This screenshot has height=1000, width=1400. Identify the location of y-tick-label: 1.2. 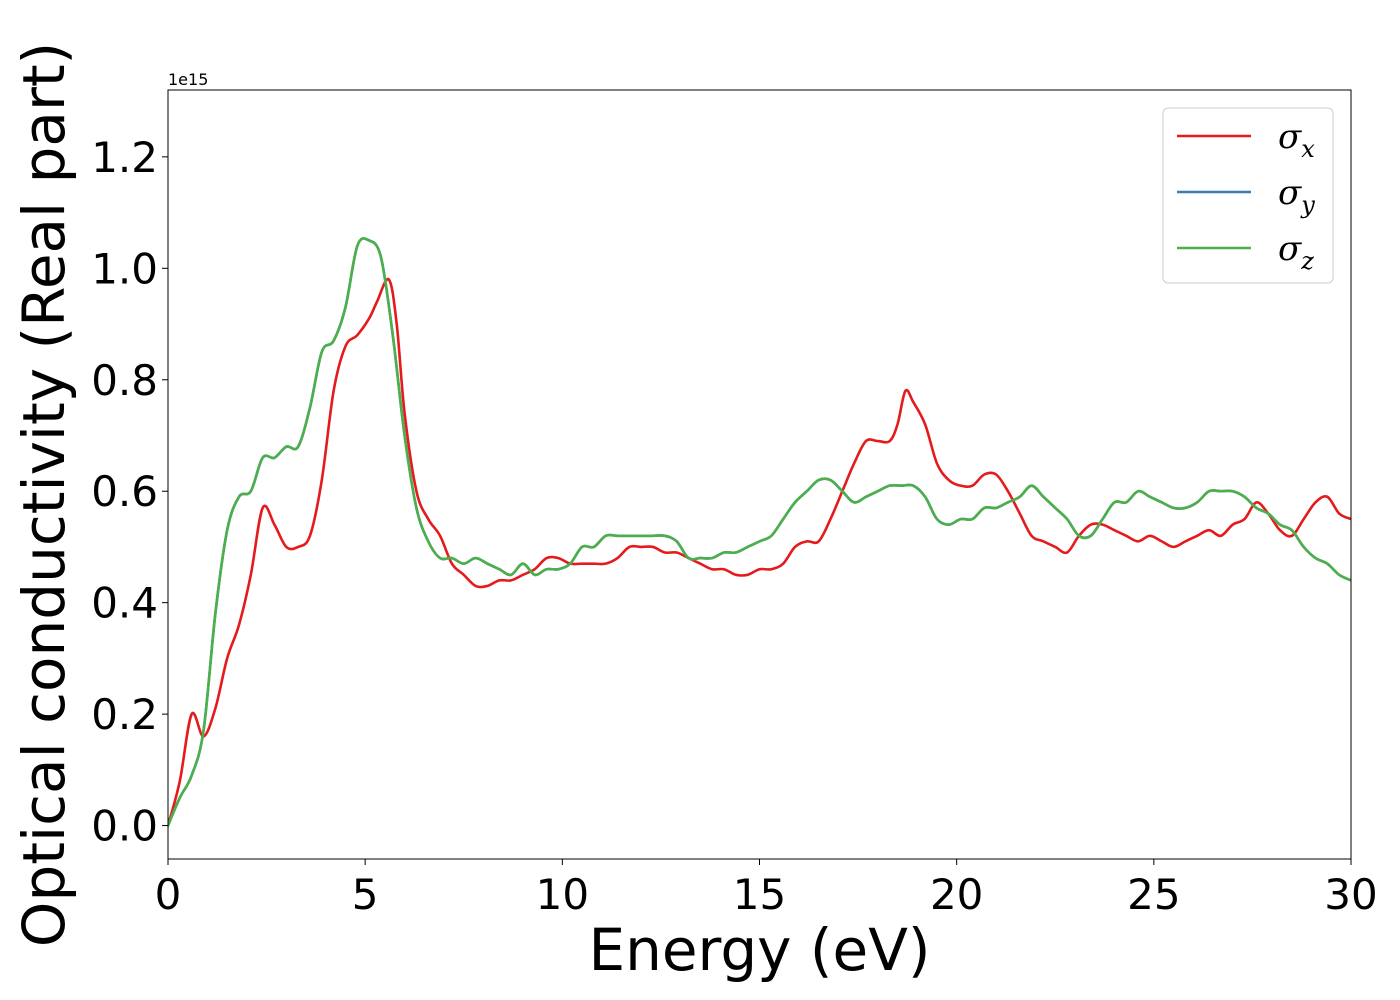
(124, 157).